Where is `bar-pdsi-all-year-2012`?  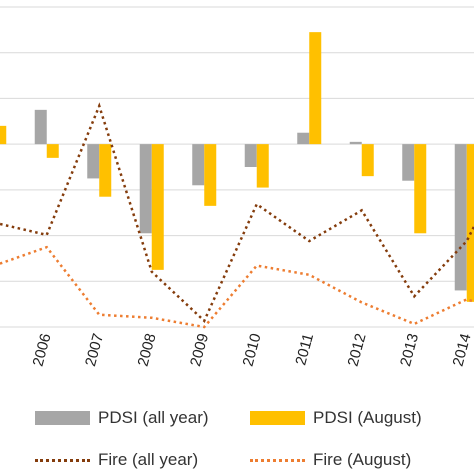
bar-pdsi-all-year-2012 is located at coordinates (355, 143).